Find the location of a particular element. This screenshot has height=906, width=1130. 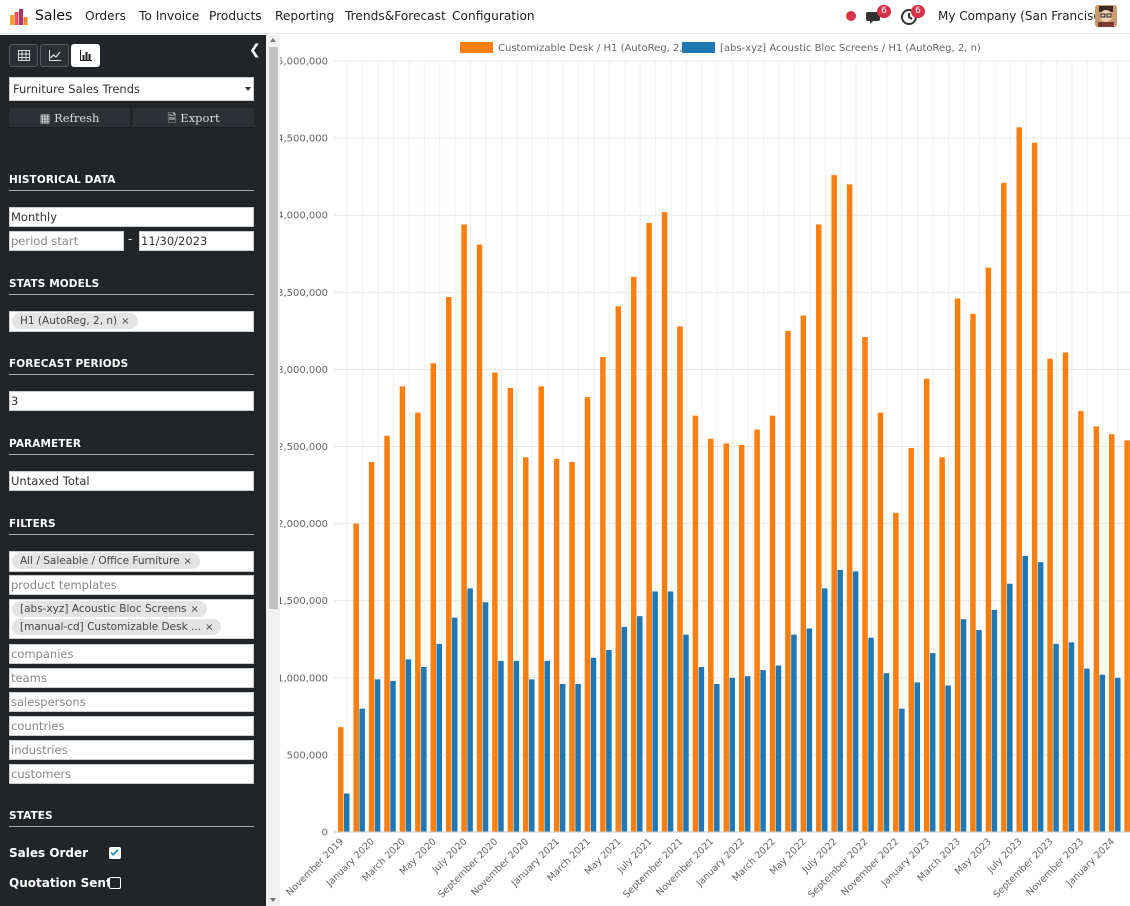

countries-field: countries is located at coordinates (131, 726).